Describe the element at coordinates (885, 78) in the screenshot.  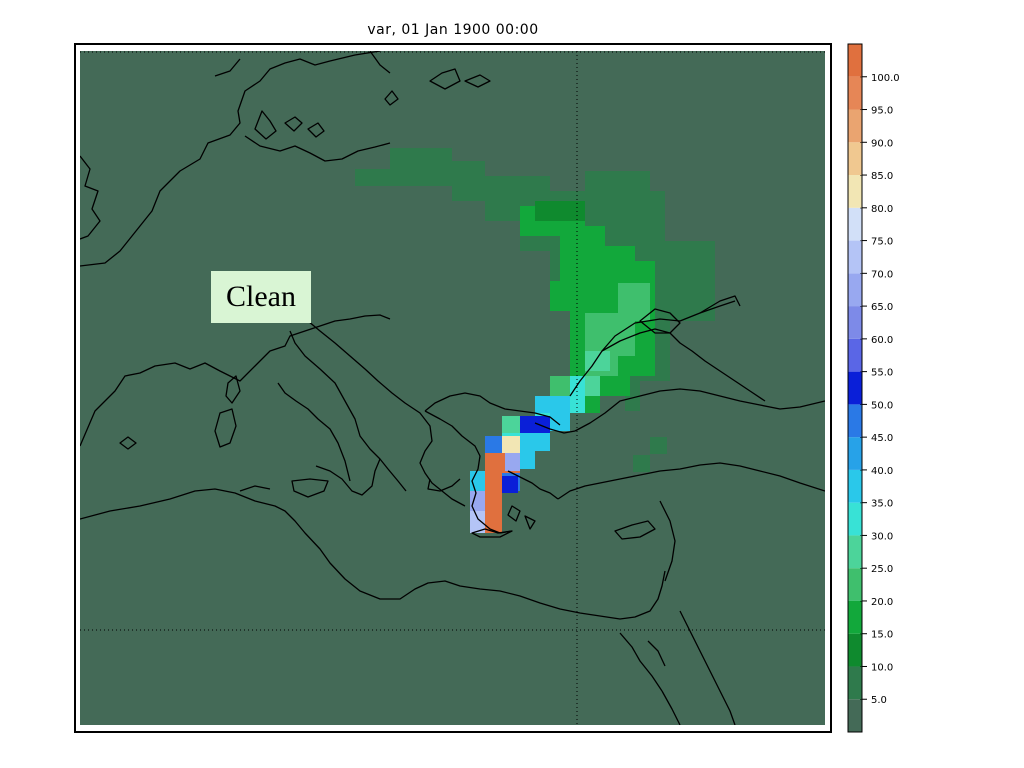
I see `colorbar-tick-label: 100.0` at that location.